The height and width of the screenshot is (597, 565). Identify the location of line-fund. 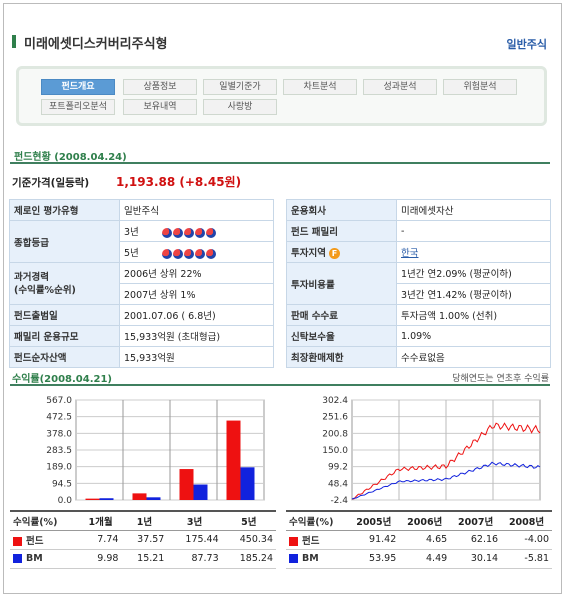
(446, 461).